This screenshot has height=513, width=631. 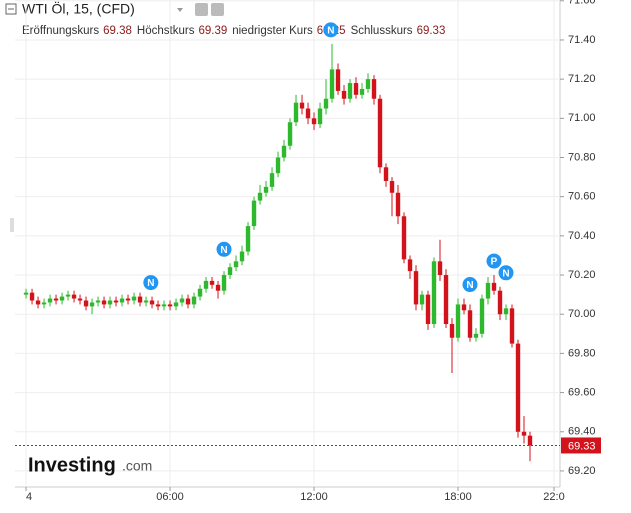 I want to click on y-tick-label: 71.40, so click(x=582, y=40).